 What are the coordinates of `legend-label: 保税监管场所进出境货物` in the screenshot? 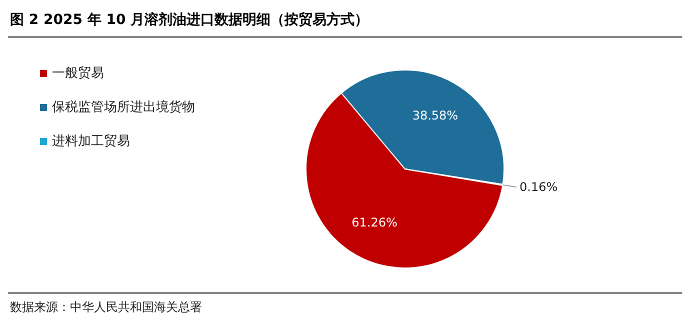 It's located at (123, 107).